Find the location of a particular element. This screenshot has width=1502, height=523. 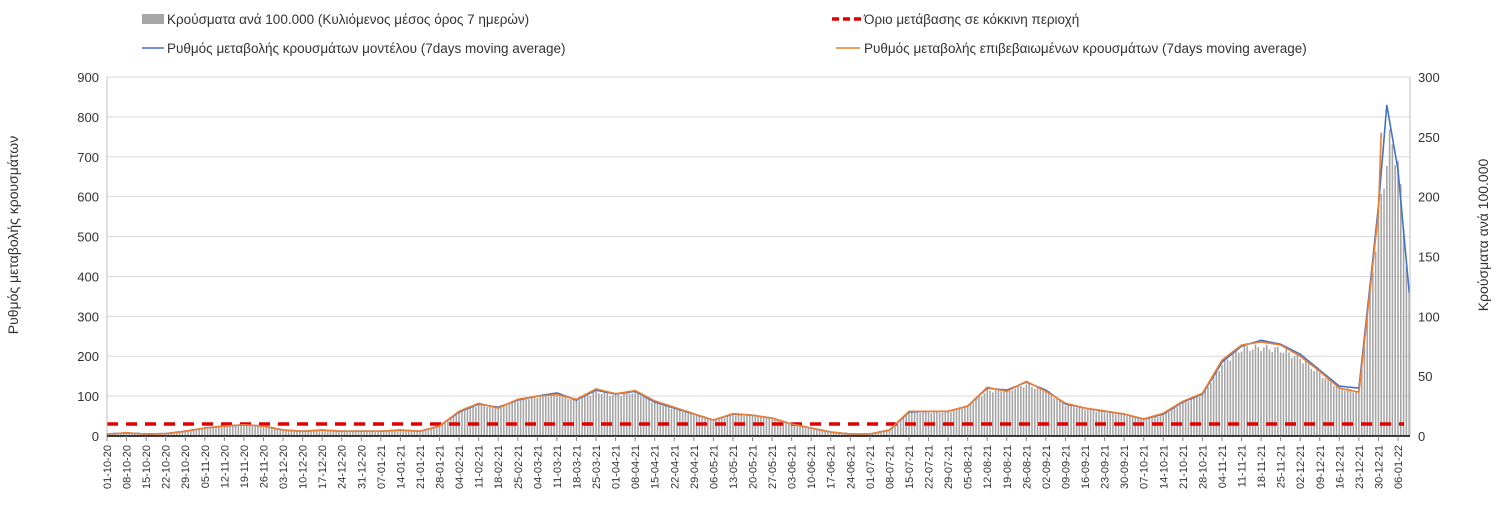

x-tick-label: 01-04-21 is located at coordinates (617, 467).